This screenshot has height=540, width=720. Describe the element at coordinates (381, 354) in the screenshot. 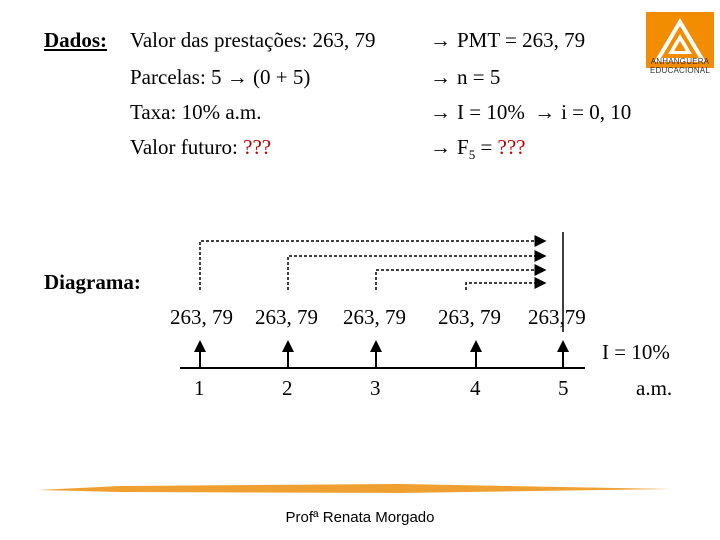

I see `payment-arrows` at that location.